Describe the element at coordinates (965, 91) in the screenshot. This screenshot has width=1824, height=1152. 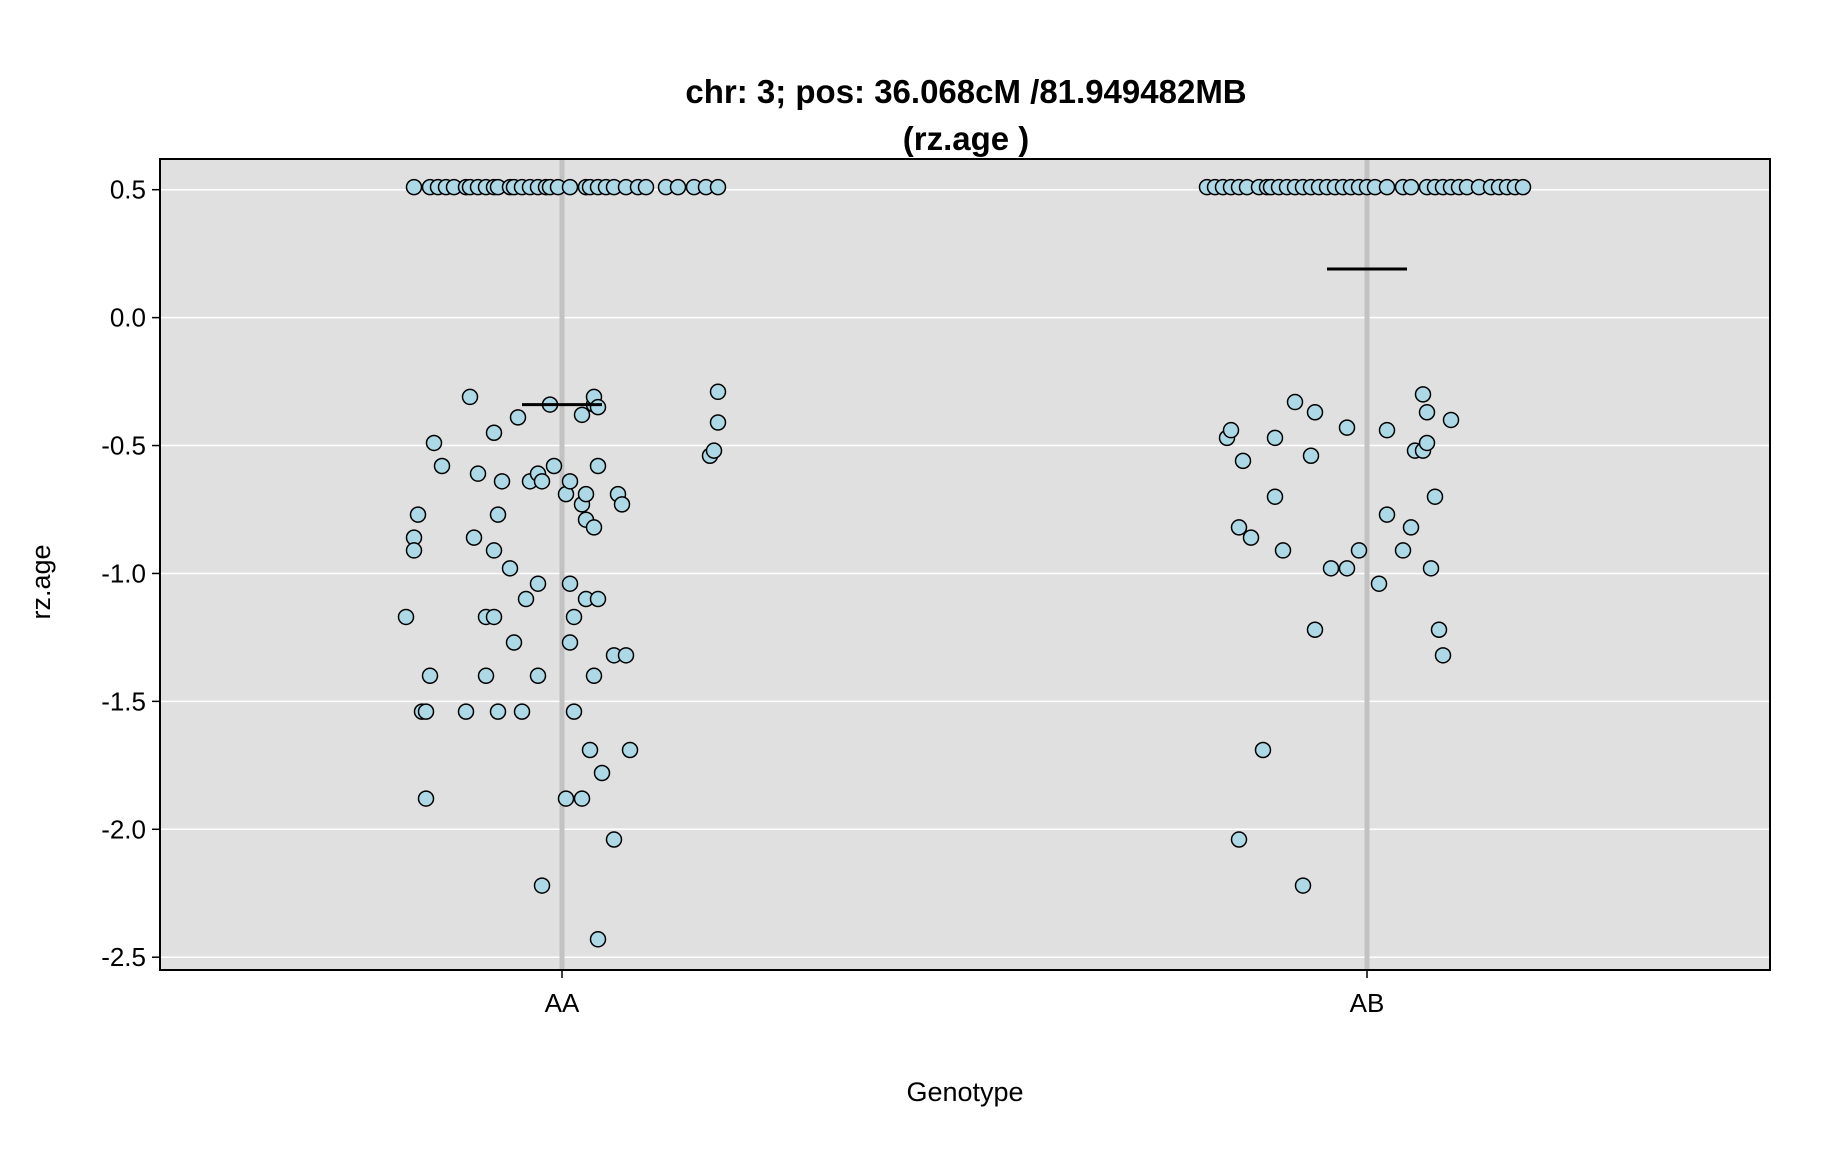
I see `chart-title-line1: chr: 3; pos: 36.068cM /81.949482MB` at that location.